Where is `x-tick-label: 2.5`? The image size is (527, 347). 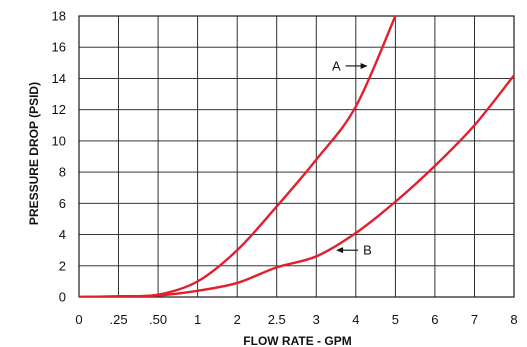
x-tick-label: 2.5 is located at coordinates (277, 319).